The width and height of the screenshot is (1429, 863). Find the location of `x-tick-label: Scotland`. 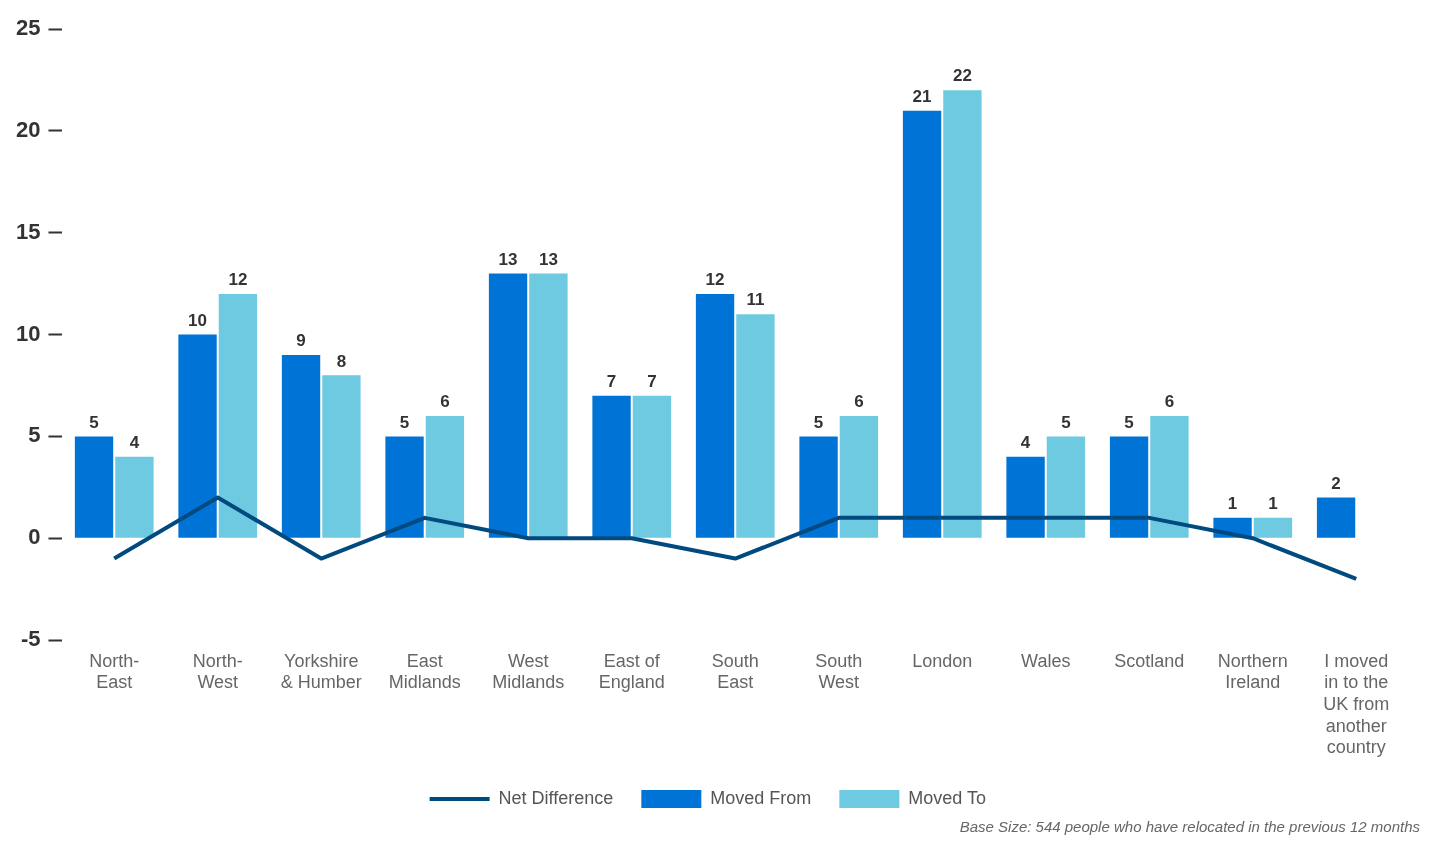

x-tick-label: Scotland is located at coordinates (1149, 660).